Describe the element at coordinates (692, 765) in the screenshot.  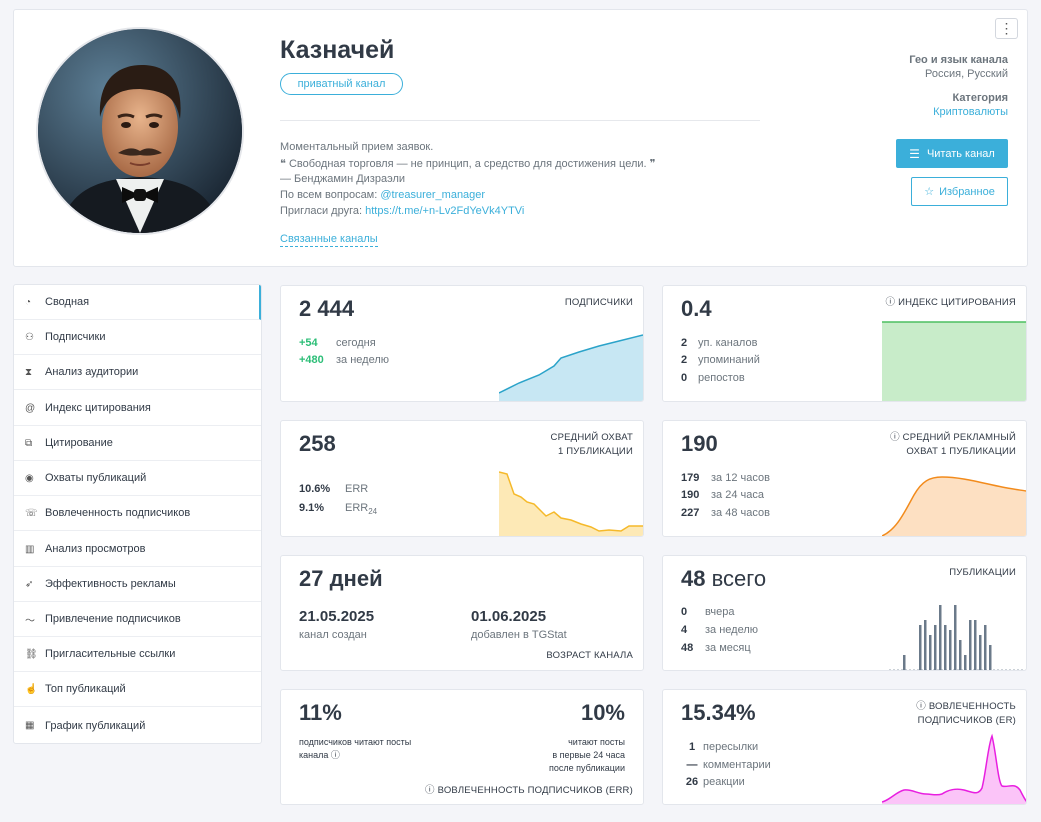
I see `comments-count: —` at that location.